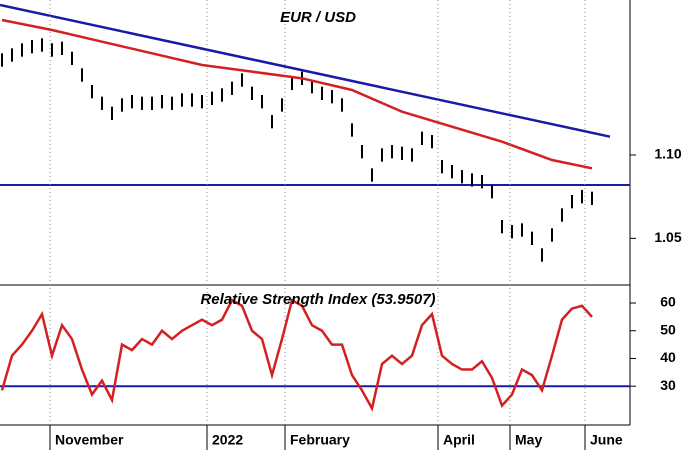 The height and width of the screenshot is (454, 700). What do you see at coordinates (318, 17) in the screenshot?
I see `chart-title: EUR / USD` at bounding box center [318, 17].